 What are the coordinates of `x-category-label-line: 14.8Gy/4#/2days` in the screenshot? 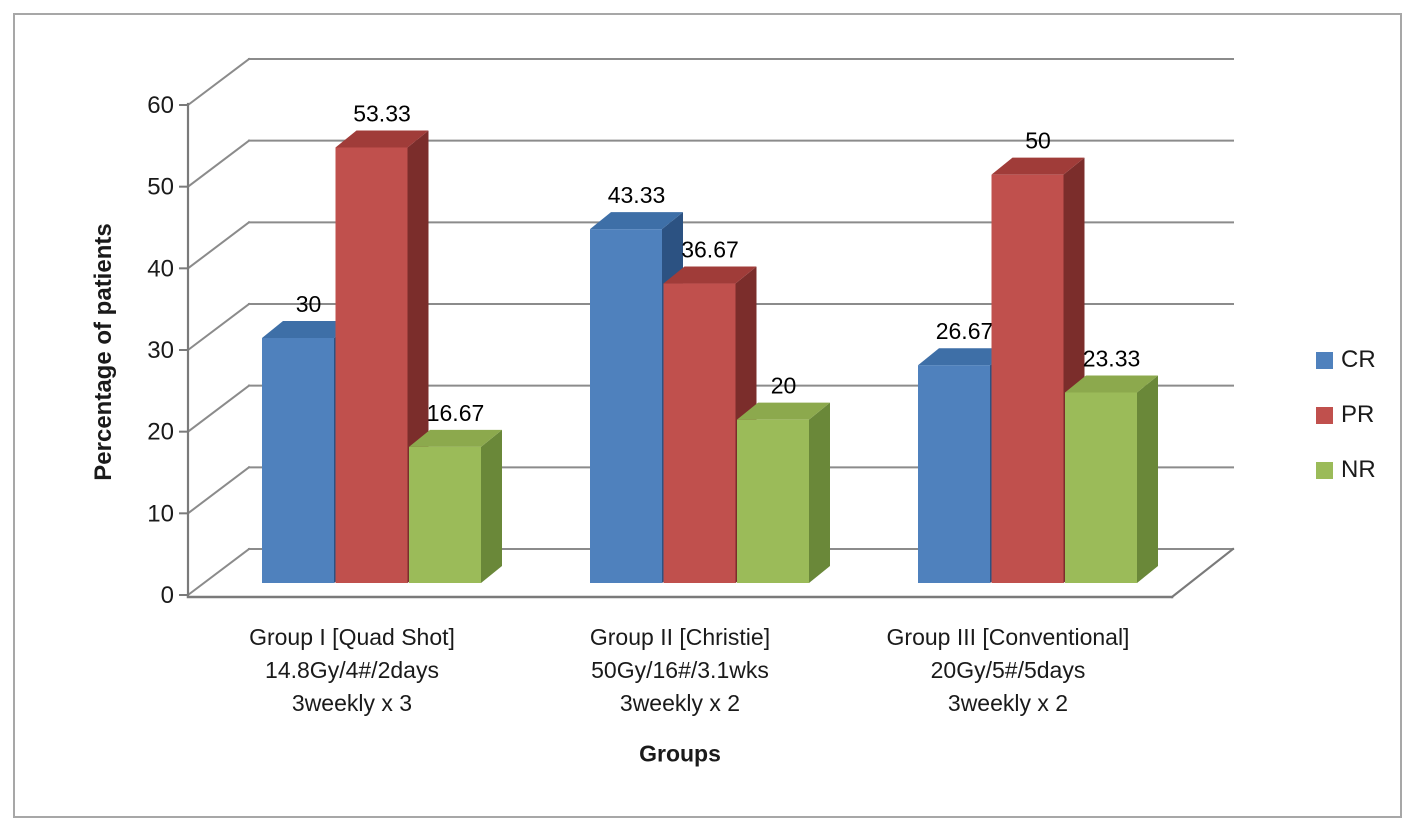 It's located at (352, 670).